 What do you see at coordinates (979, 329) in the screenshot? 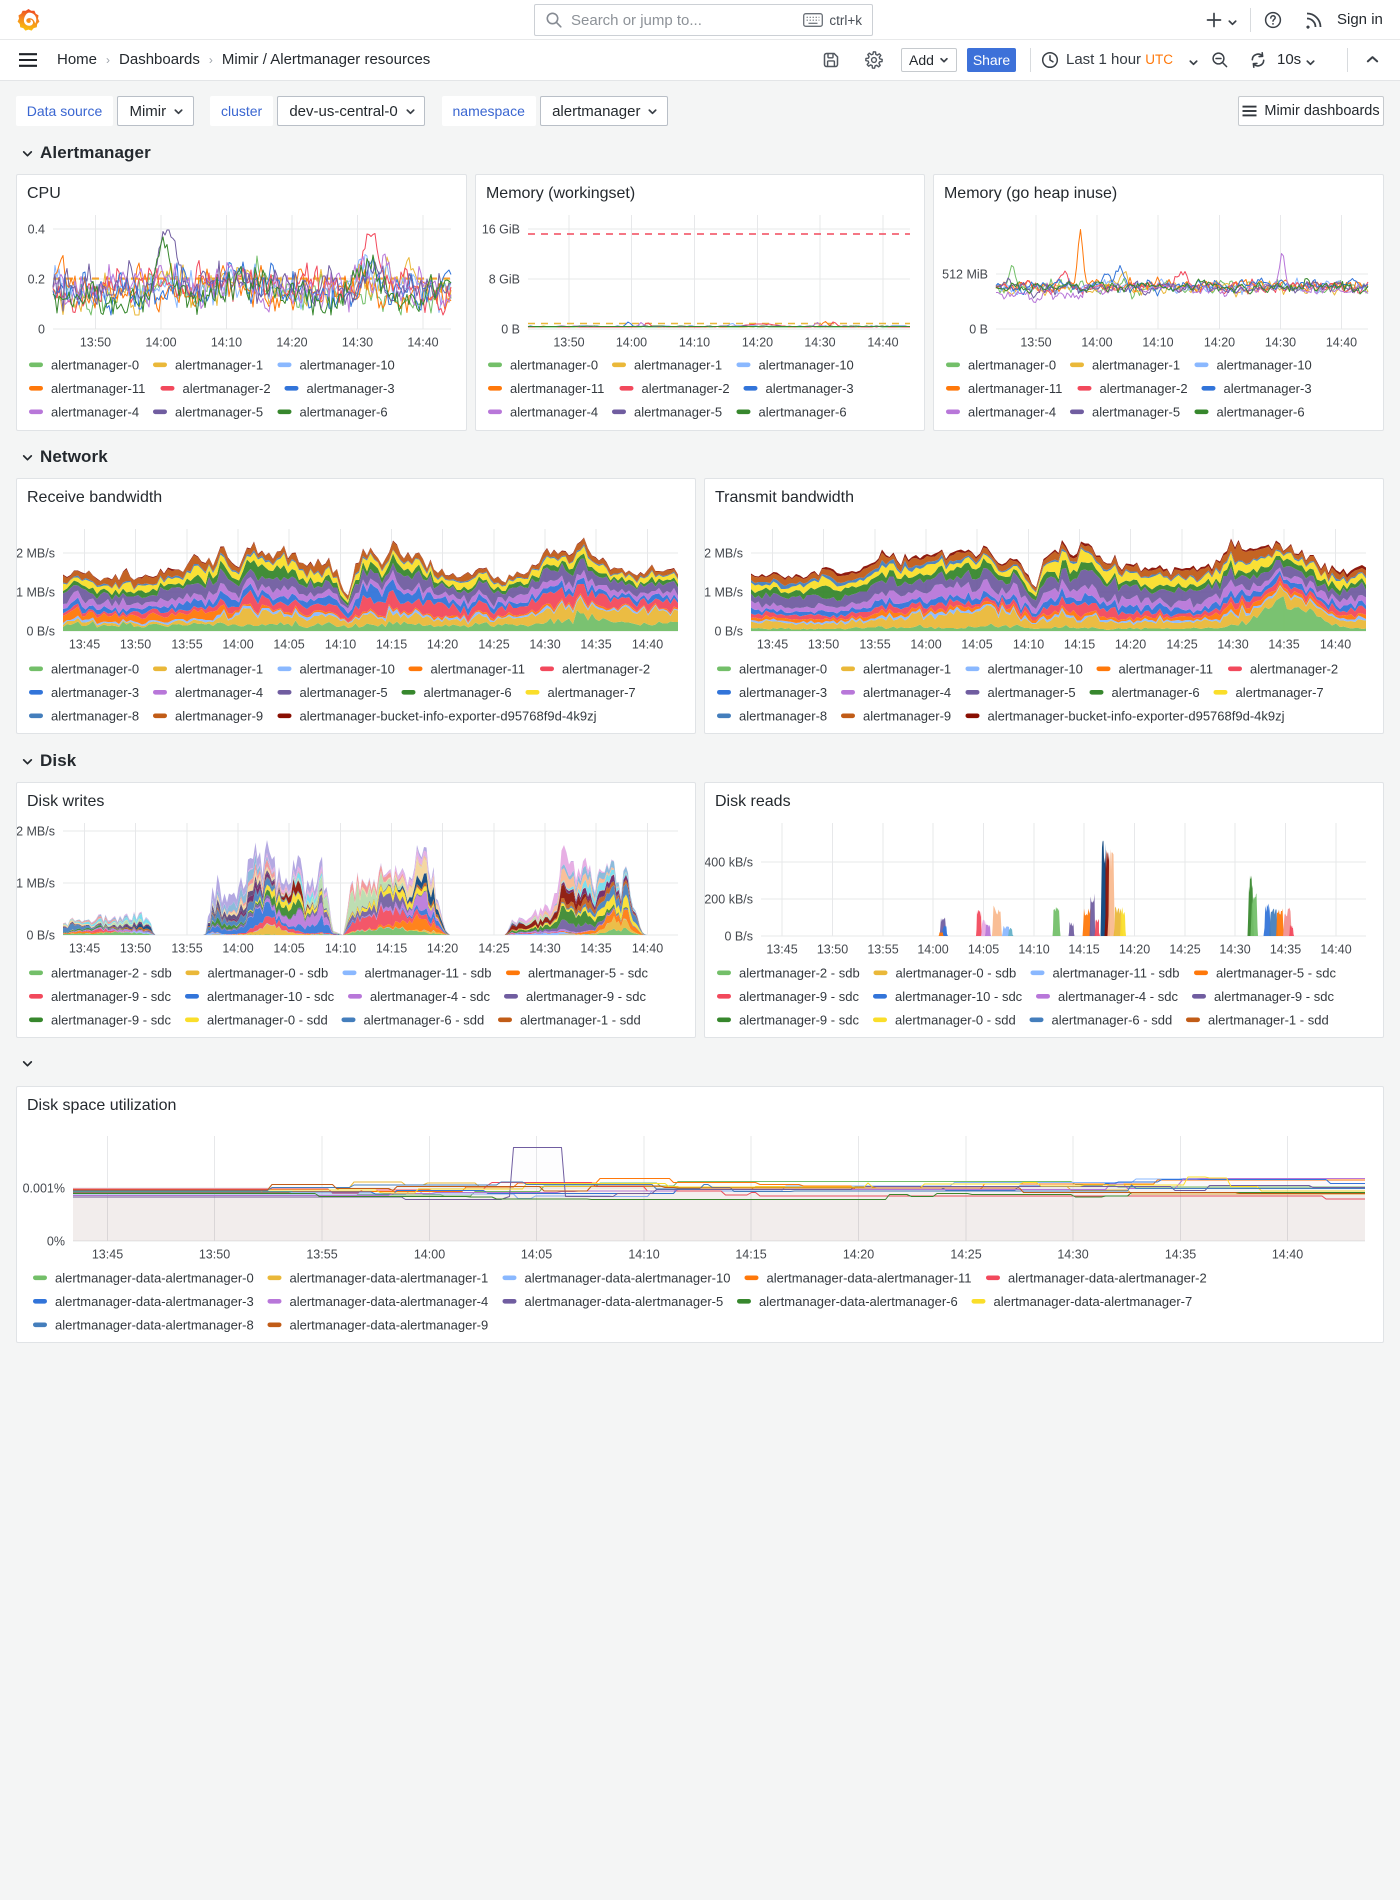
I see `svg-text: 0 B` at bounding box center [979, 329].